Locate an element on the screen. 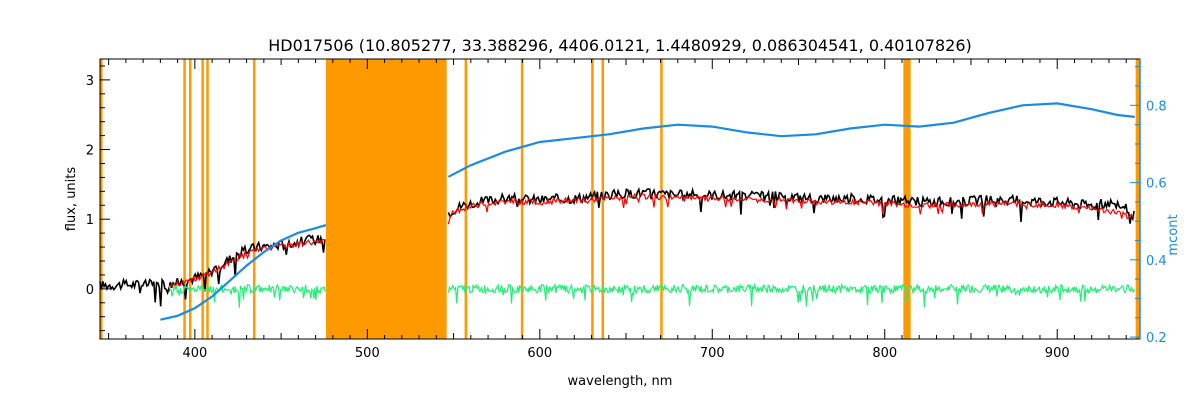 This screenshot has height=400, width=1200. x-axis-title: wavelength, nm is located at coordinates (620, 381).